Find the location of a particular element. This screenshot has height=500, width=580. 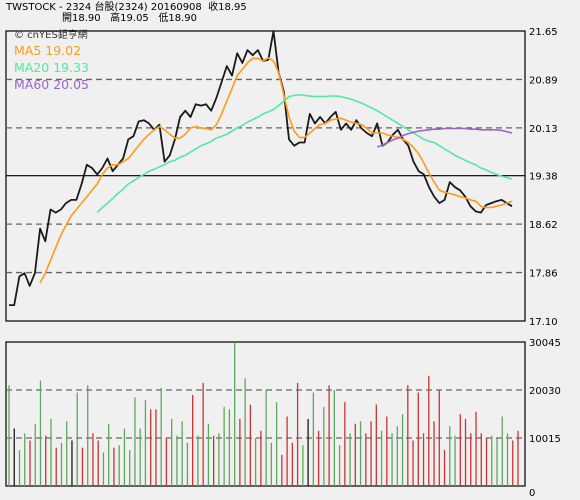

price-tick-label: 17.10 is located at coordinates (543, 322).